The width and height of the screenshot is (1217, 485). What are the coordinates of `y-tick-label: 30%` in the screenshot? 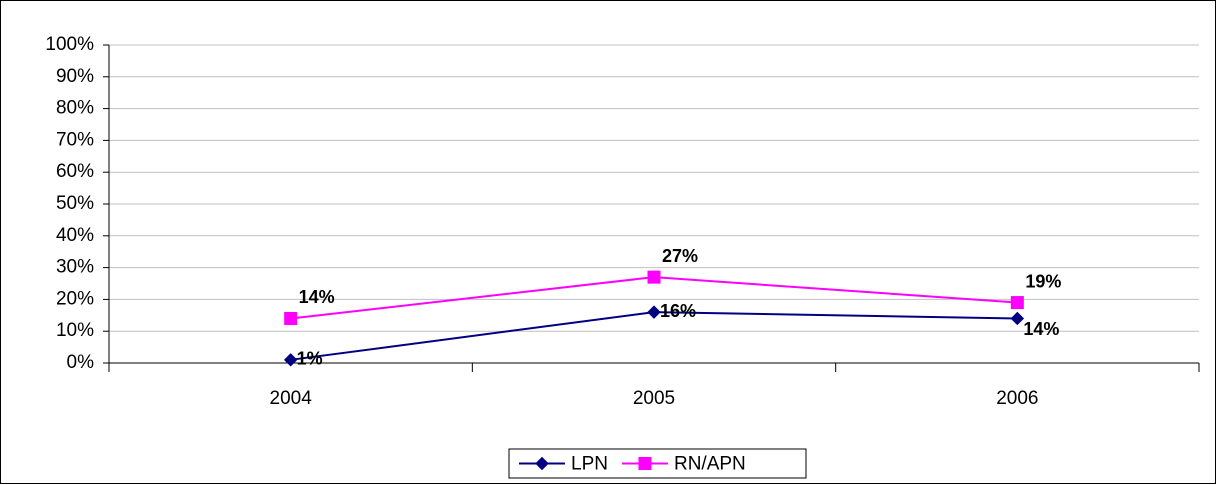 It's located at (75, 267).